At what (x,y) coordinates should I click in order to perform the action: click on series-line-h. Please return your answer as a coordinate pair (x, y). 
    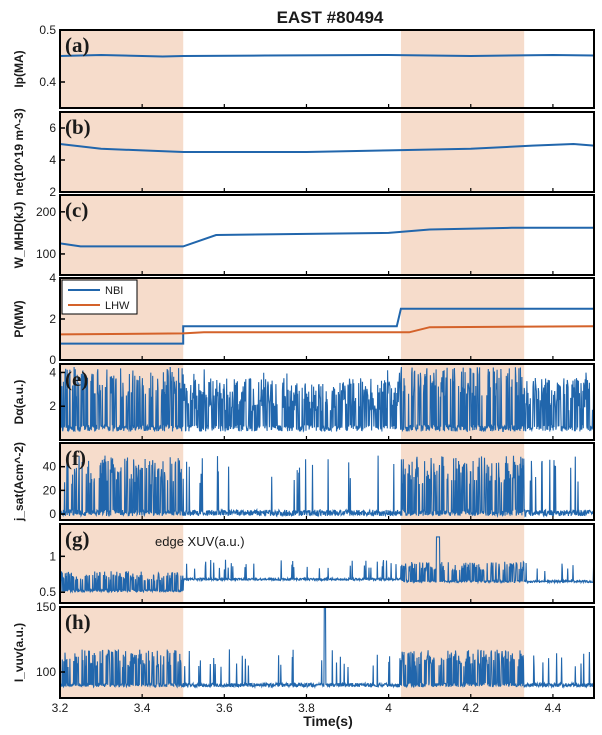
    Looking at the image, I should click on (327, 648).